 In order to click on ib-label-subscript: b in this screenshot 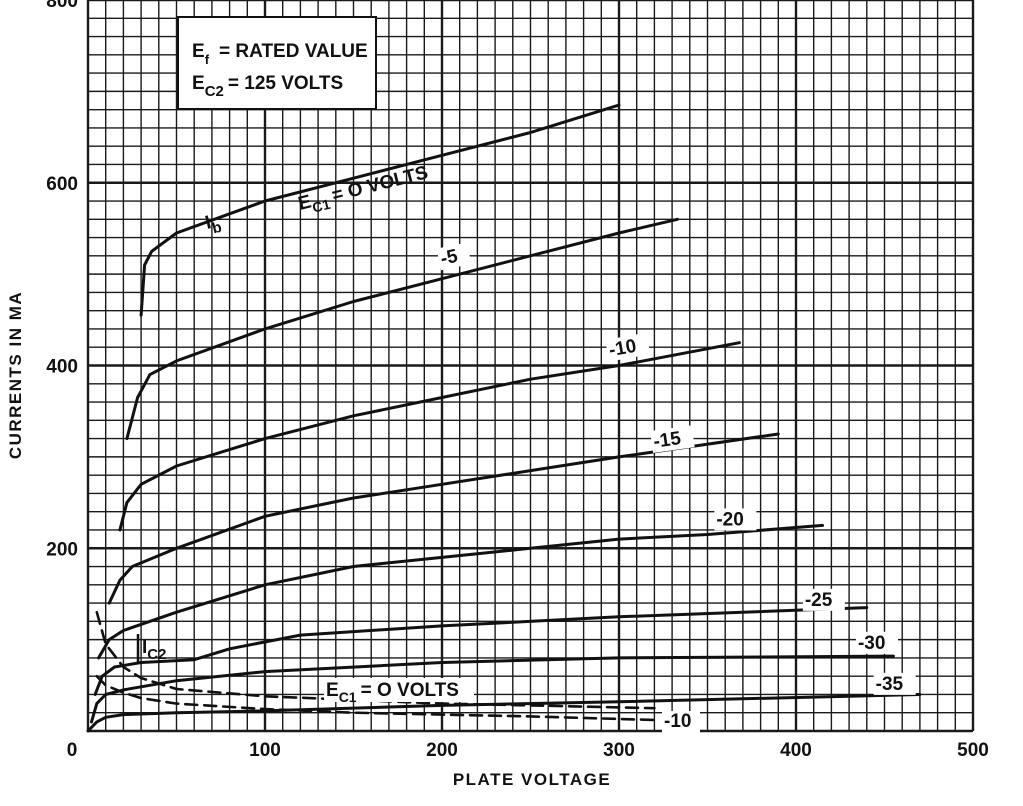, I will do `click(216, 228)`.